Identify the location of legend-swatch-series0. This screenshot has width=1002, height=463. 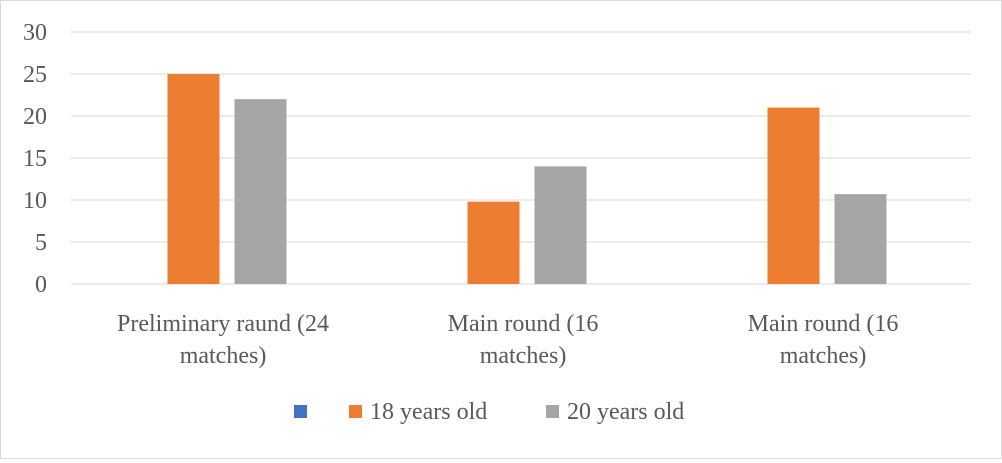
(300, 411).